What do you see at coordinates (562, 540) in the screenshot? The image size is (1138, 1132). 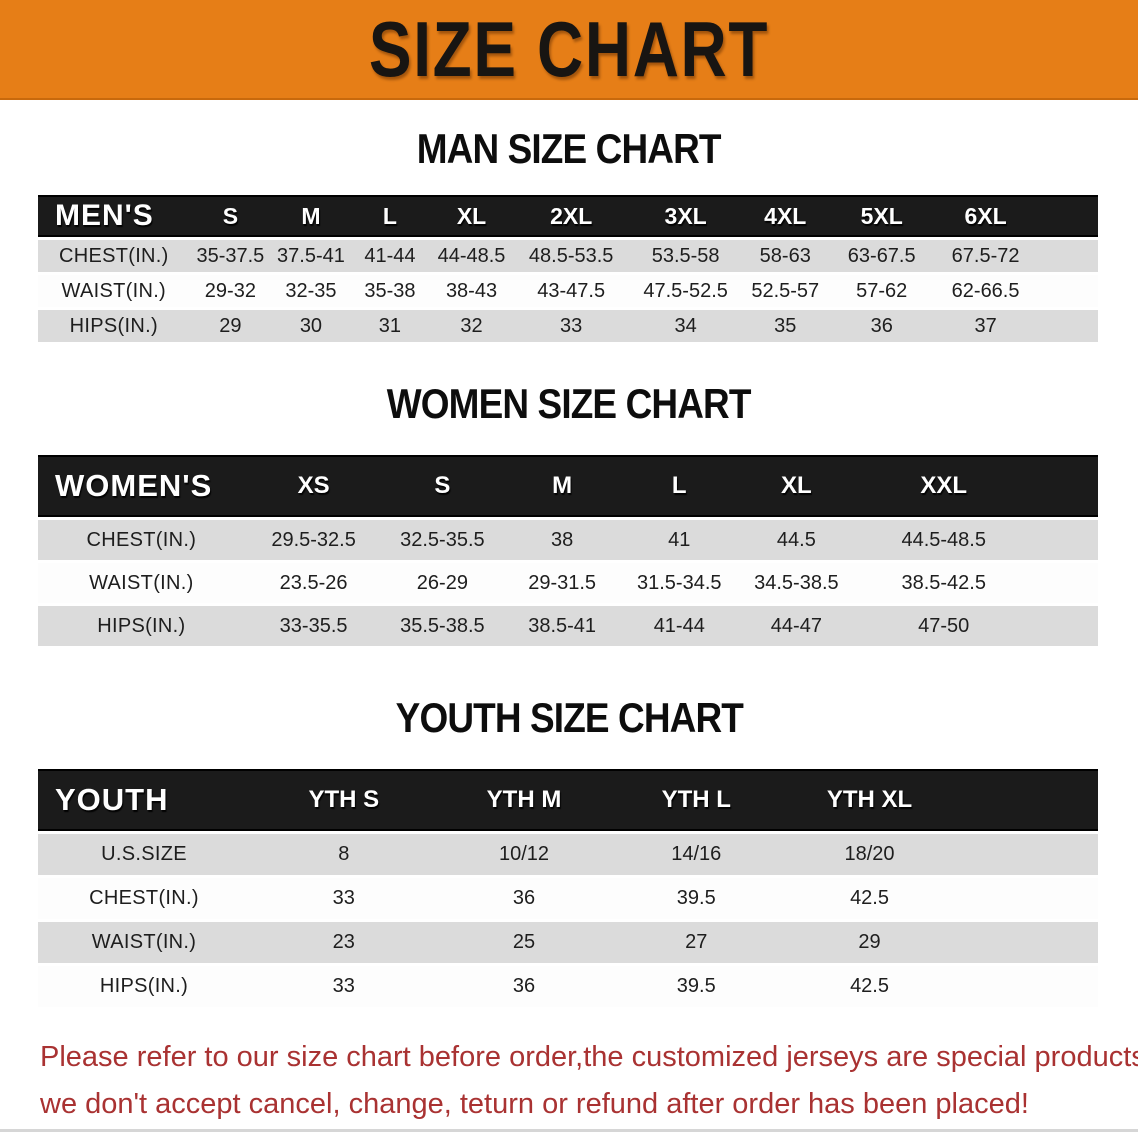 I see `size-value-cell: 38` at bounding box center [562, 540].